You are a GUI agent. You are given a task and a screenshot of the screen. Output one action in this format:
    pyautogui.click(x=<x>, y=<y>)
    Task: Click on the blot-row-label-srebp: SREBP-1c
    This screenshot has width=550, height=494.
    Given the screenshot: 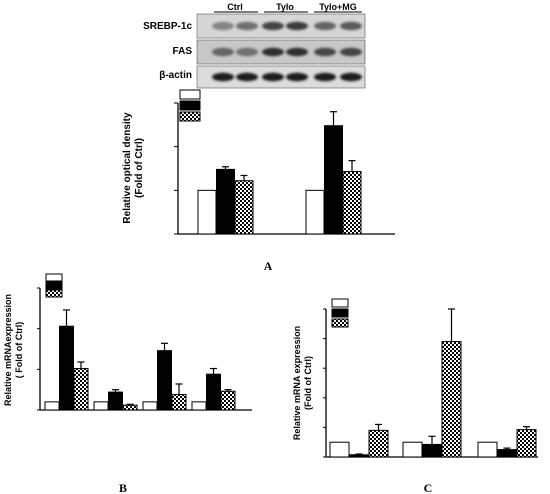 What is the action you would take?
    pyautogui.click(x=167, y=26)
    